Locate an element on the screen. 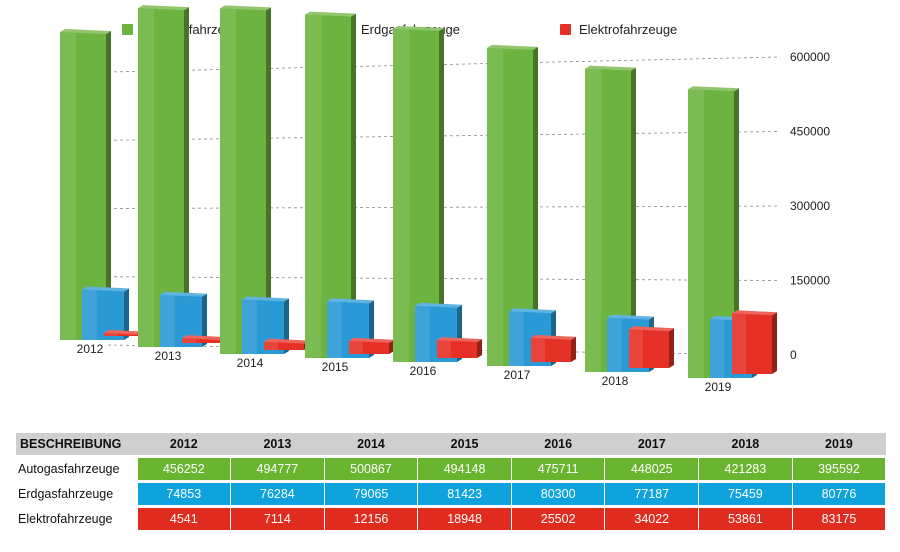 This screenshot has height=552, width=900. bar-autogasfahrzeuge-2015 is located at coordinates (330, 185).